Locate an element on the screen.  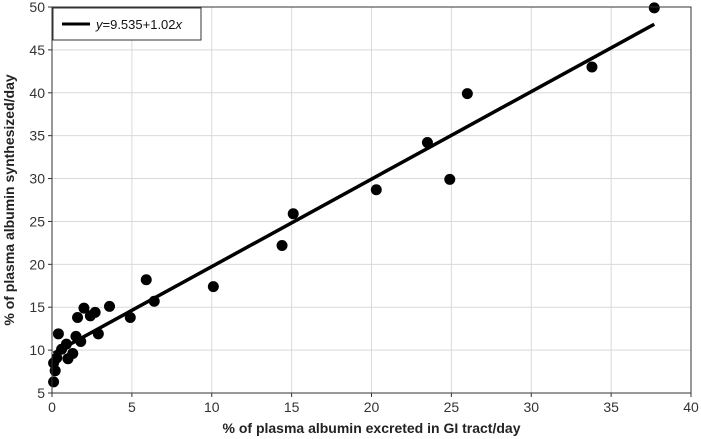
y-tick-label: 25 is located at coordinates (37, 221).